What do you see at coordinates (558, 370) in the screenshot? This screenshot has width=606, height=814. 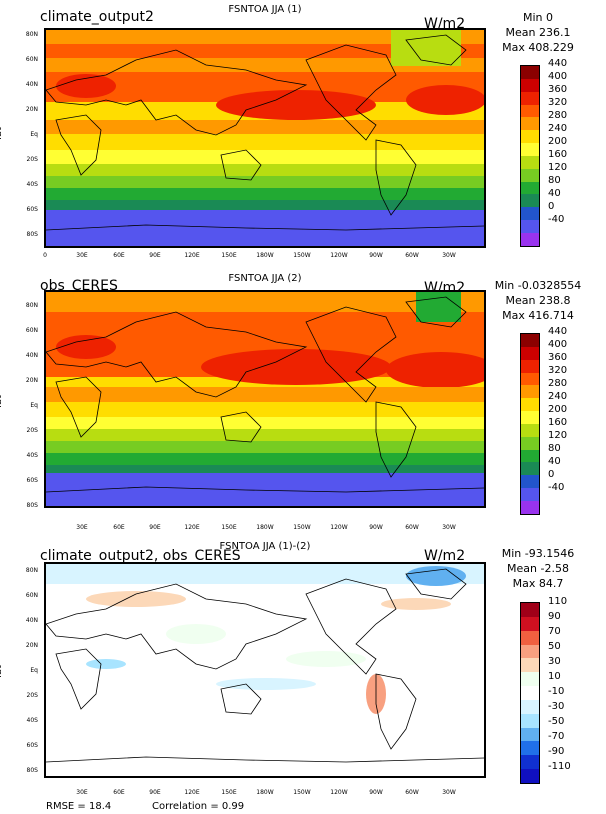 I see `colorbar-label: 320` at bounding box center [558, 370].